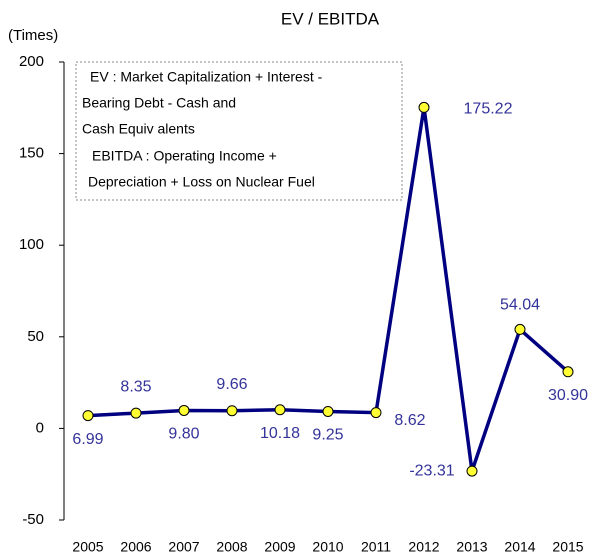 Image resolution: width=592 pixels, height=558 pixels. I want to click on x-tick-label: 2009, so click(279, 547).